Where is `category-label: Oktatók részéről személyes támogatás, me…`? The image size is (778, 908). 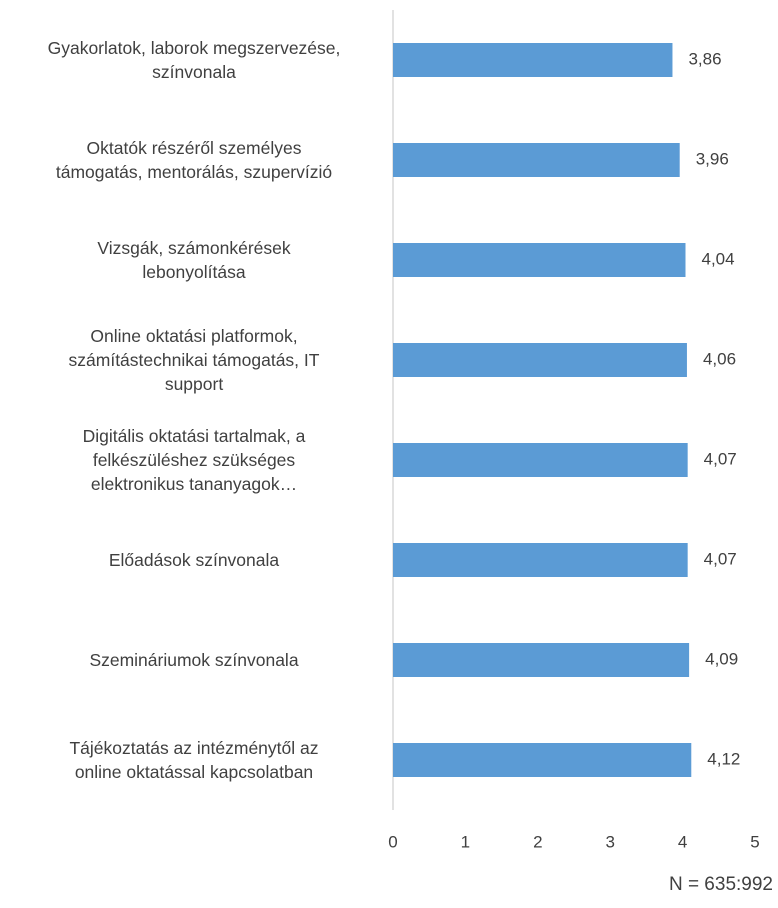
category-label: Oktatók részéről személyes támogatás, me… is located at coordinates (194, 160).